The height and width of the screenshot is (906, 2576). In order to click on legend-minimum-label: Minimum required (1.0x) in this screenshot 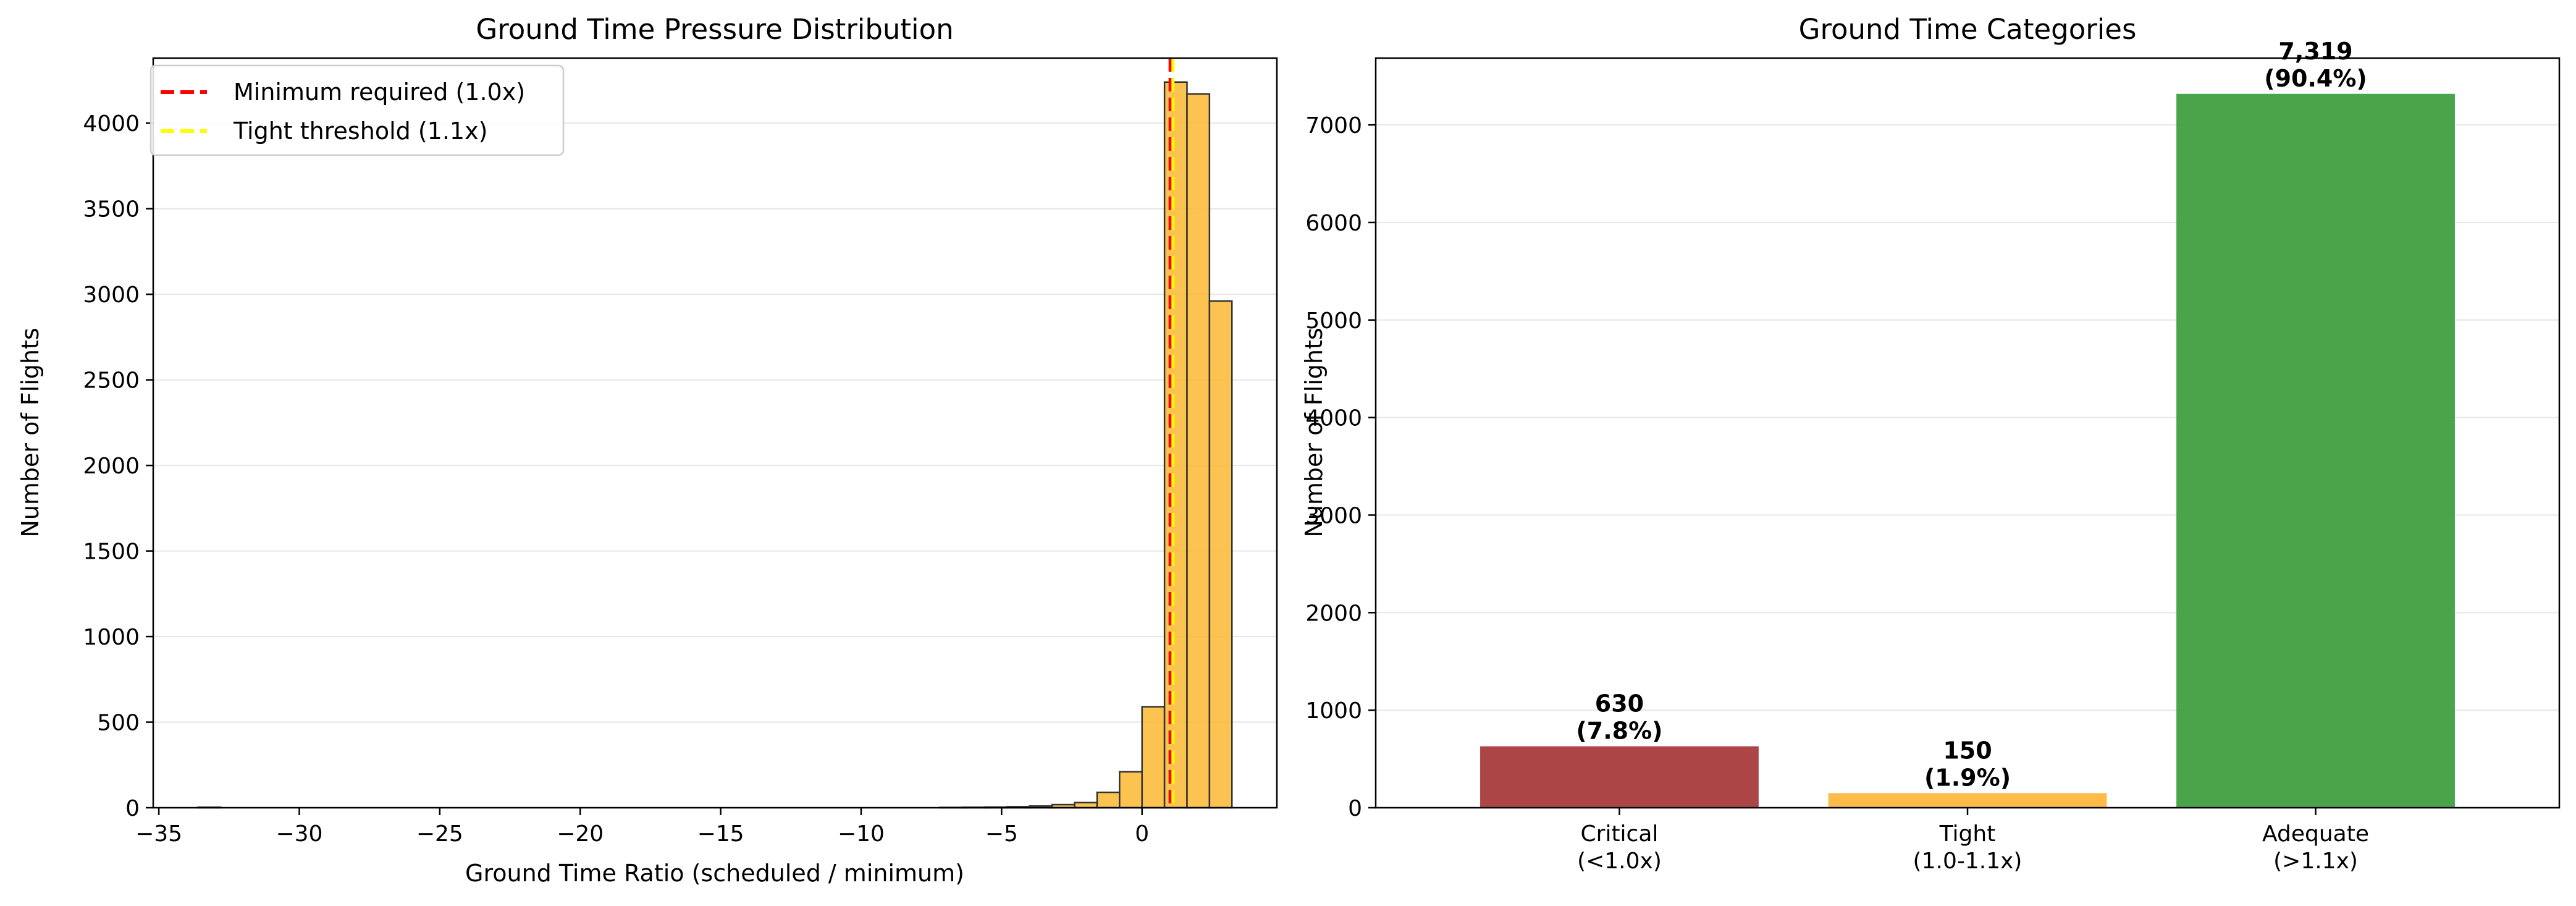, I will do `click(379, 92)`.